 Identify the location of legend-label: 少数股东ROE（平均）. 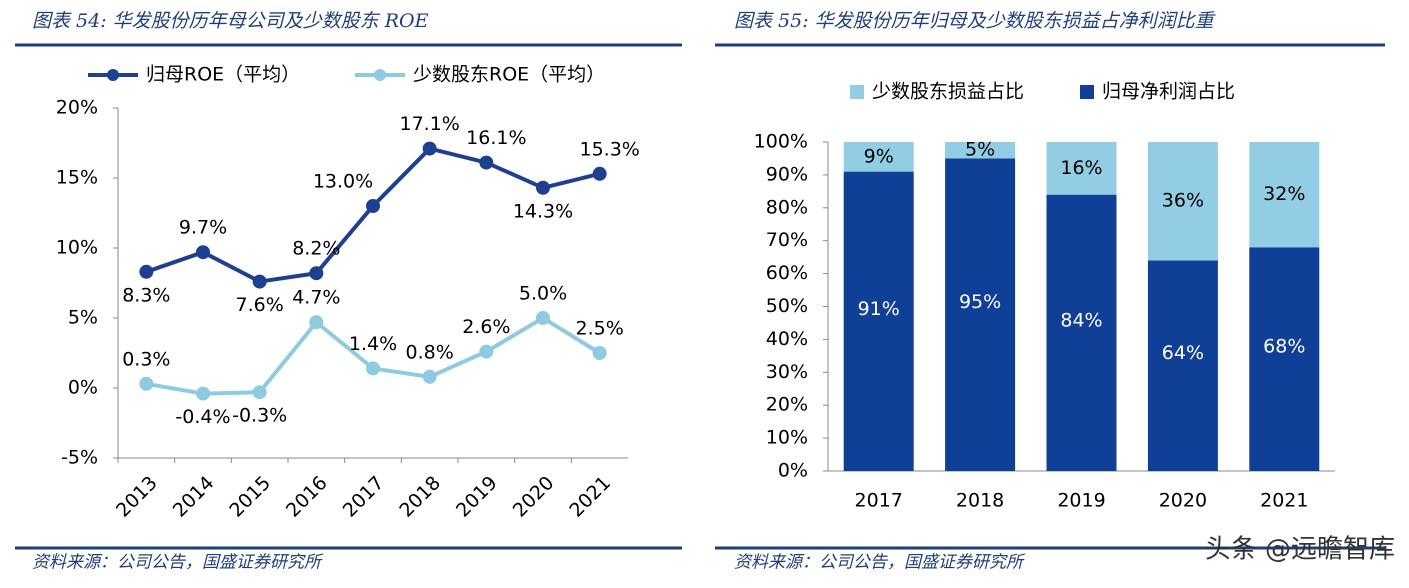
(509, 75).